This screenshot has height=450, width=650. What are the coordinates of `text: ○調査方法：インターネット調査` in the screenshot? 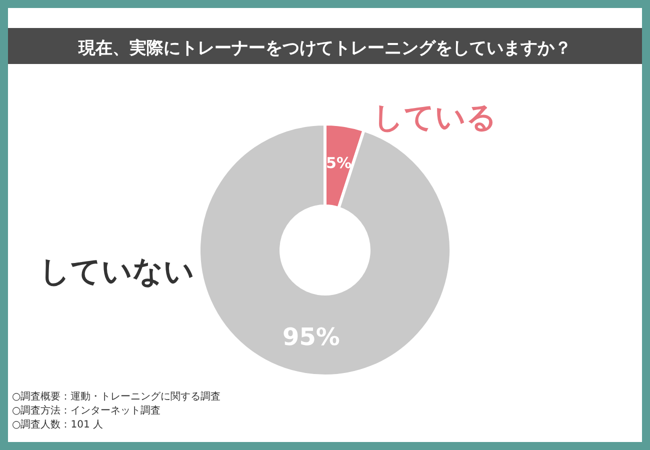 It's located at (86, 410).